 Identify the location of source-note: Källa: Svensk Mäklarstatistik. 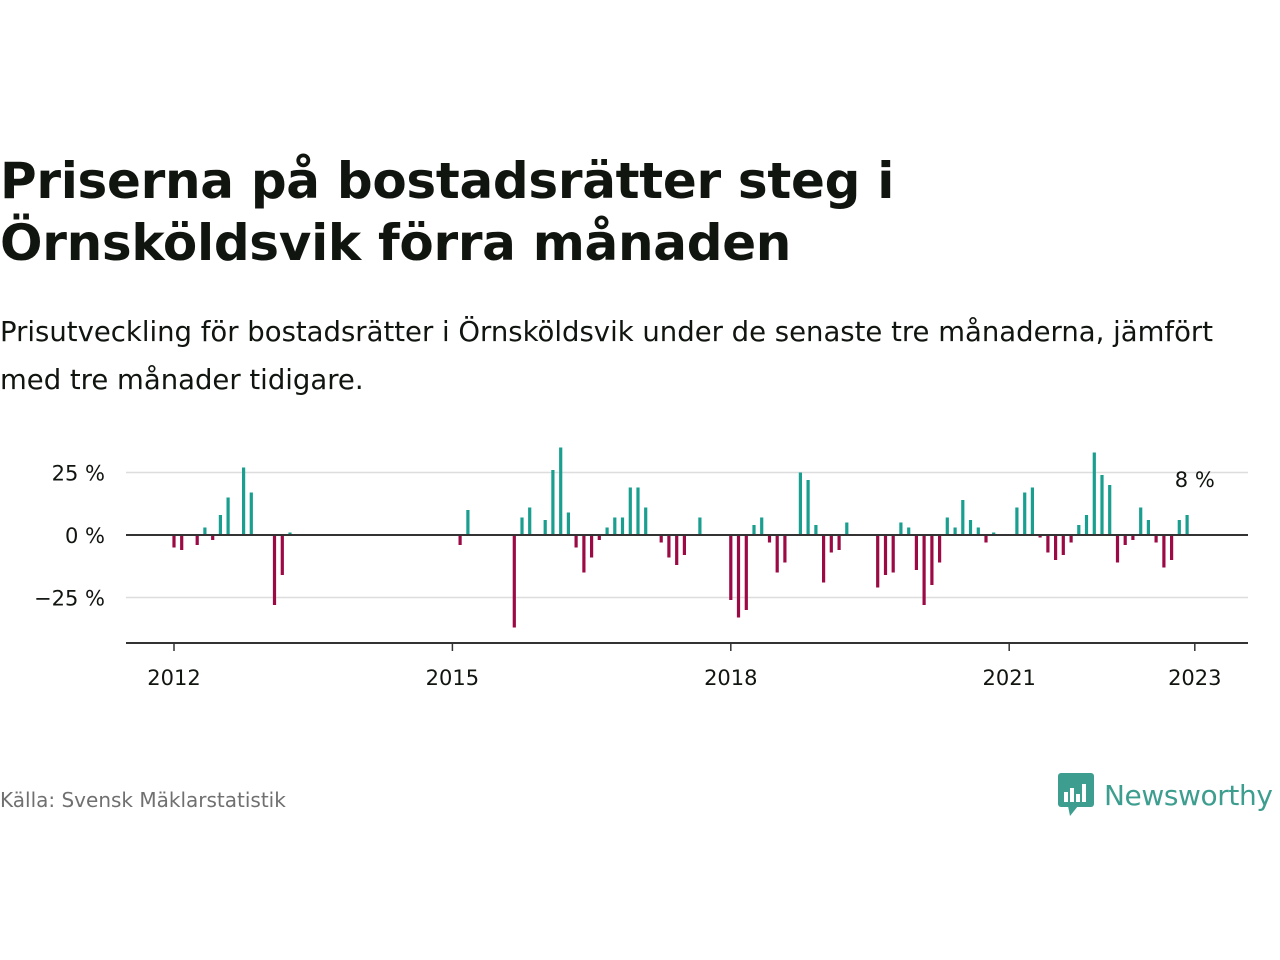
(143, 800).